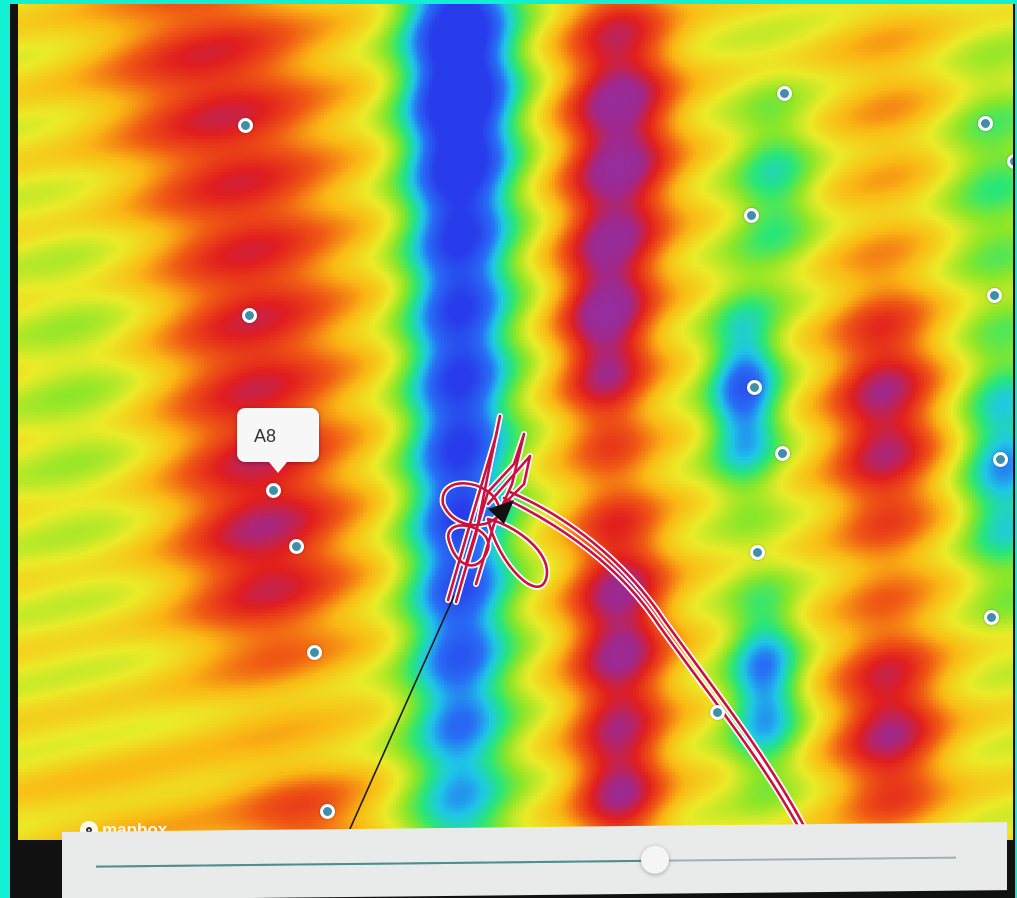 The width and height of the screenshot is (1017, 898). I want to click on flight-line, so click(399, 717).